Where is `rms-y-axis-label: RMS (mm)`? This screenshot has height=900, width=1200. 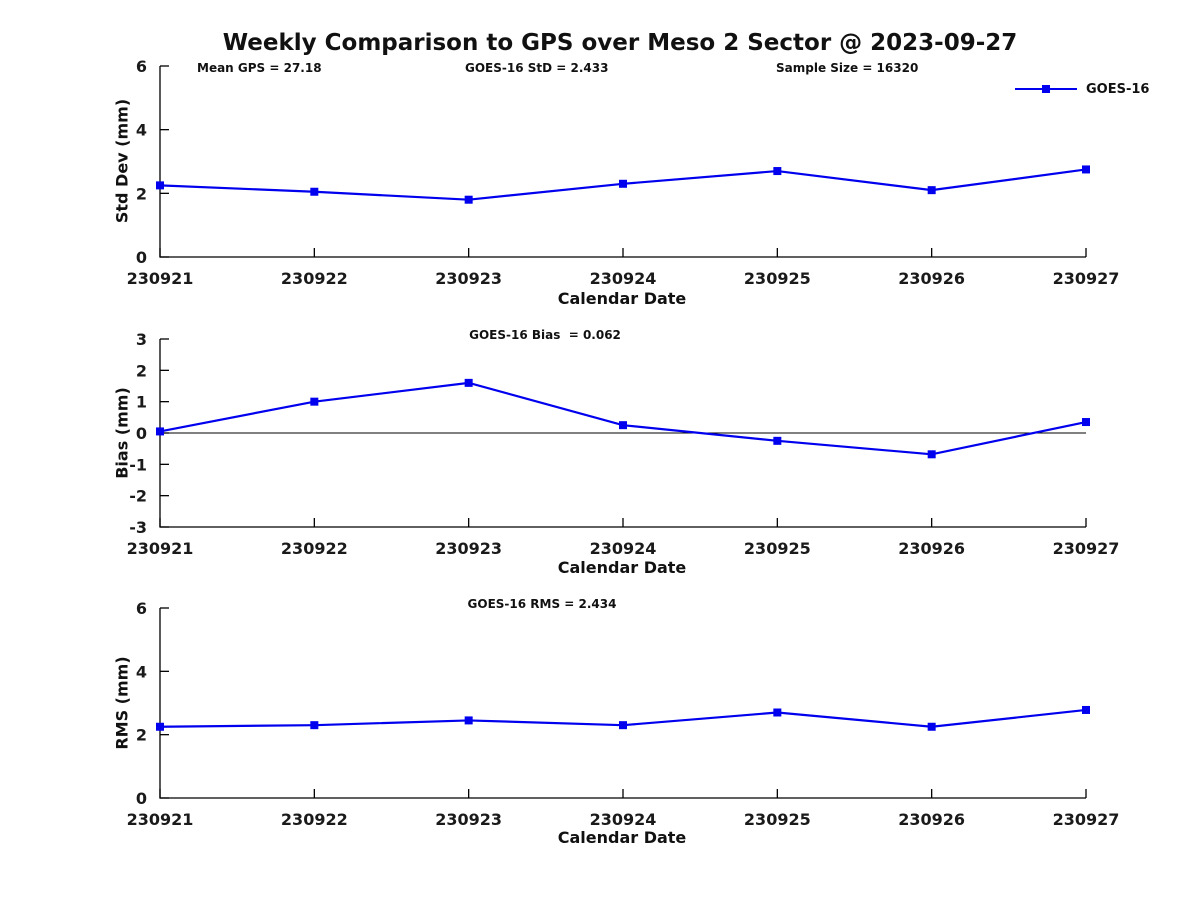 rms-y-axis-label: RMS (mm) is located at coordinates (122, 703).